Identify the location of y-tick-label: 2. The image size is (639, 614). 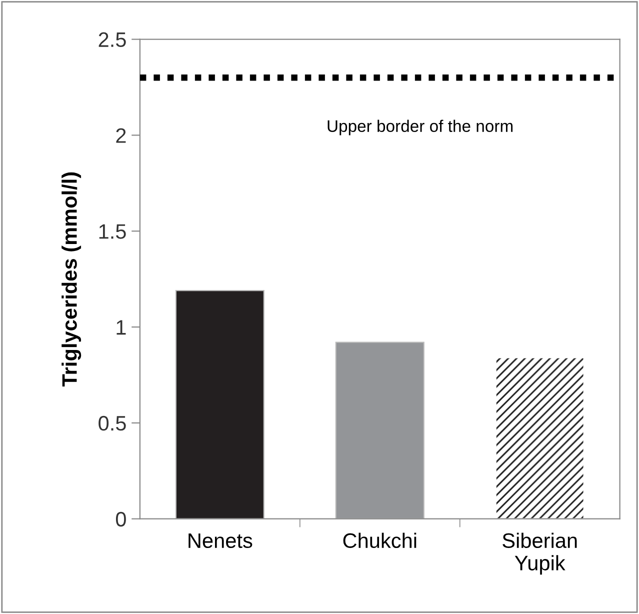
(121, 135).